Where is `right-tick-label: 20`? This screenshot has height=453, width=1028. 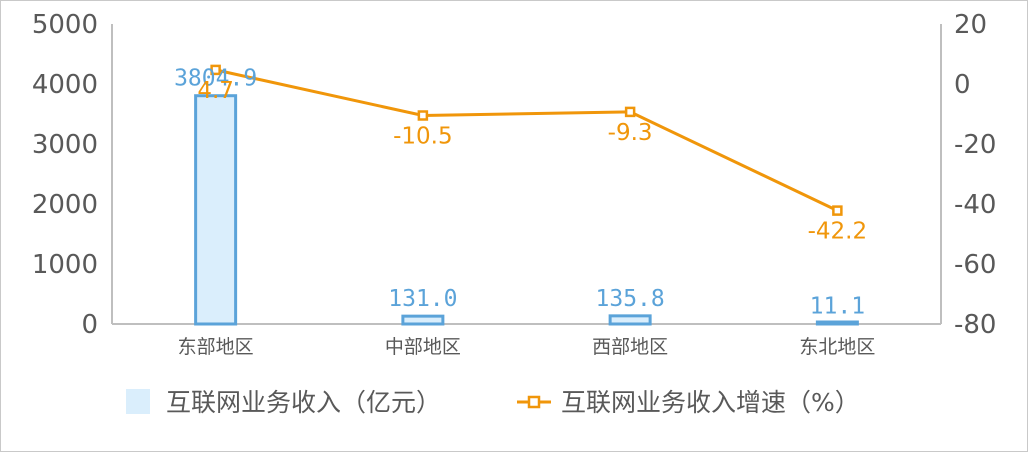 right-tick-label: 20 is located at coordinates (970, 25).